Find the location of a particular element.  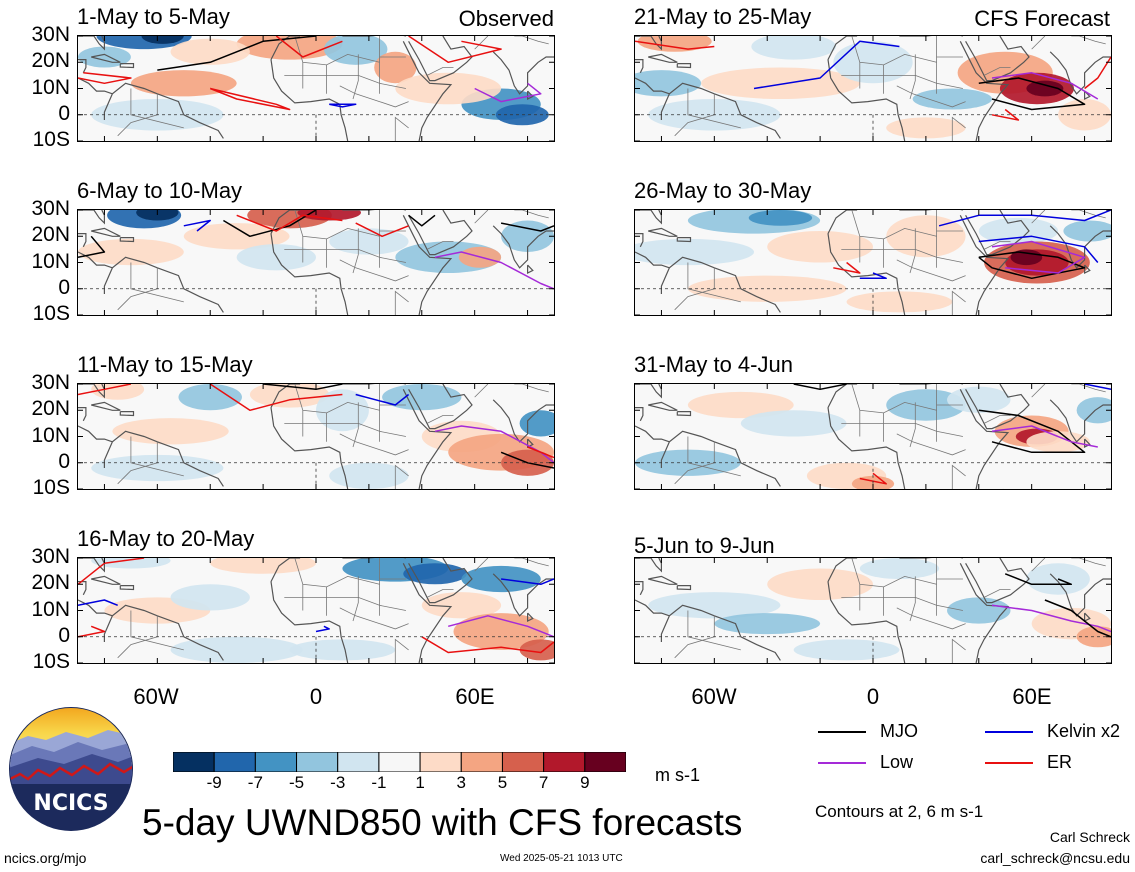

colorbar is located at coordinates (399, 762).